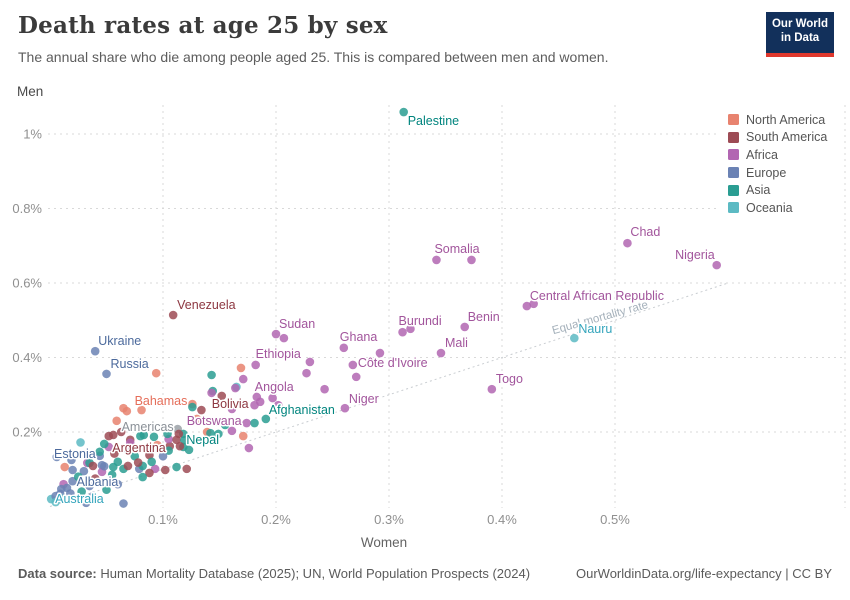 The image size is (850, 600). Describe the element at coordinates (441, 353) in the screenshot. I see `data-point-mali` at that location.